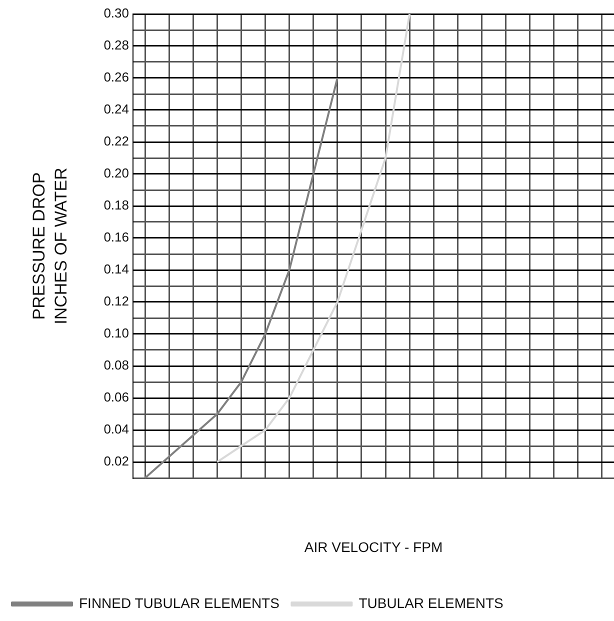  I want to click on y-tick-label: 0.24, so click(116, 109).